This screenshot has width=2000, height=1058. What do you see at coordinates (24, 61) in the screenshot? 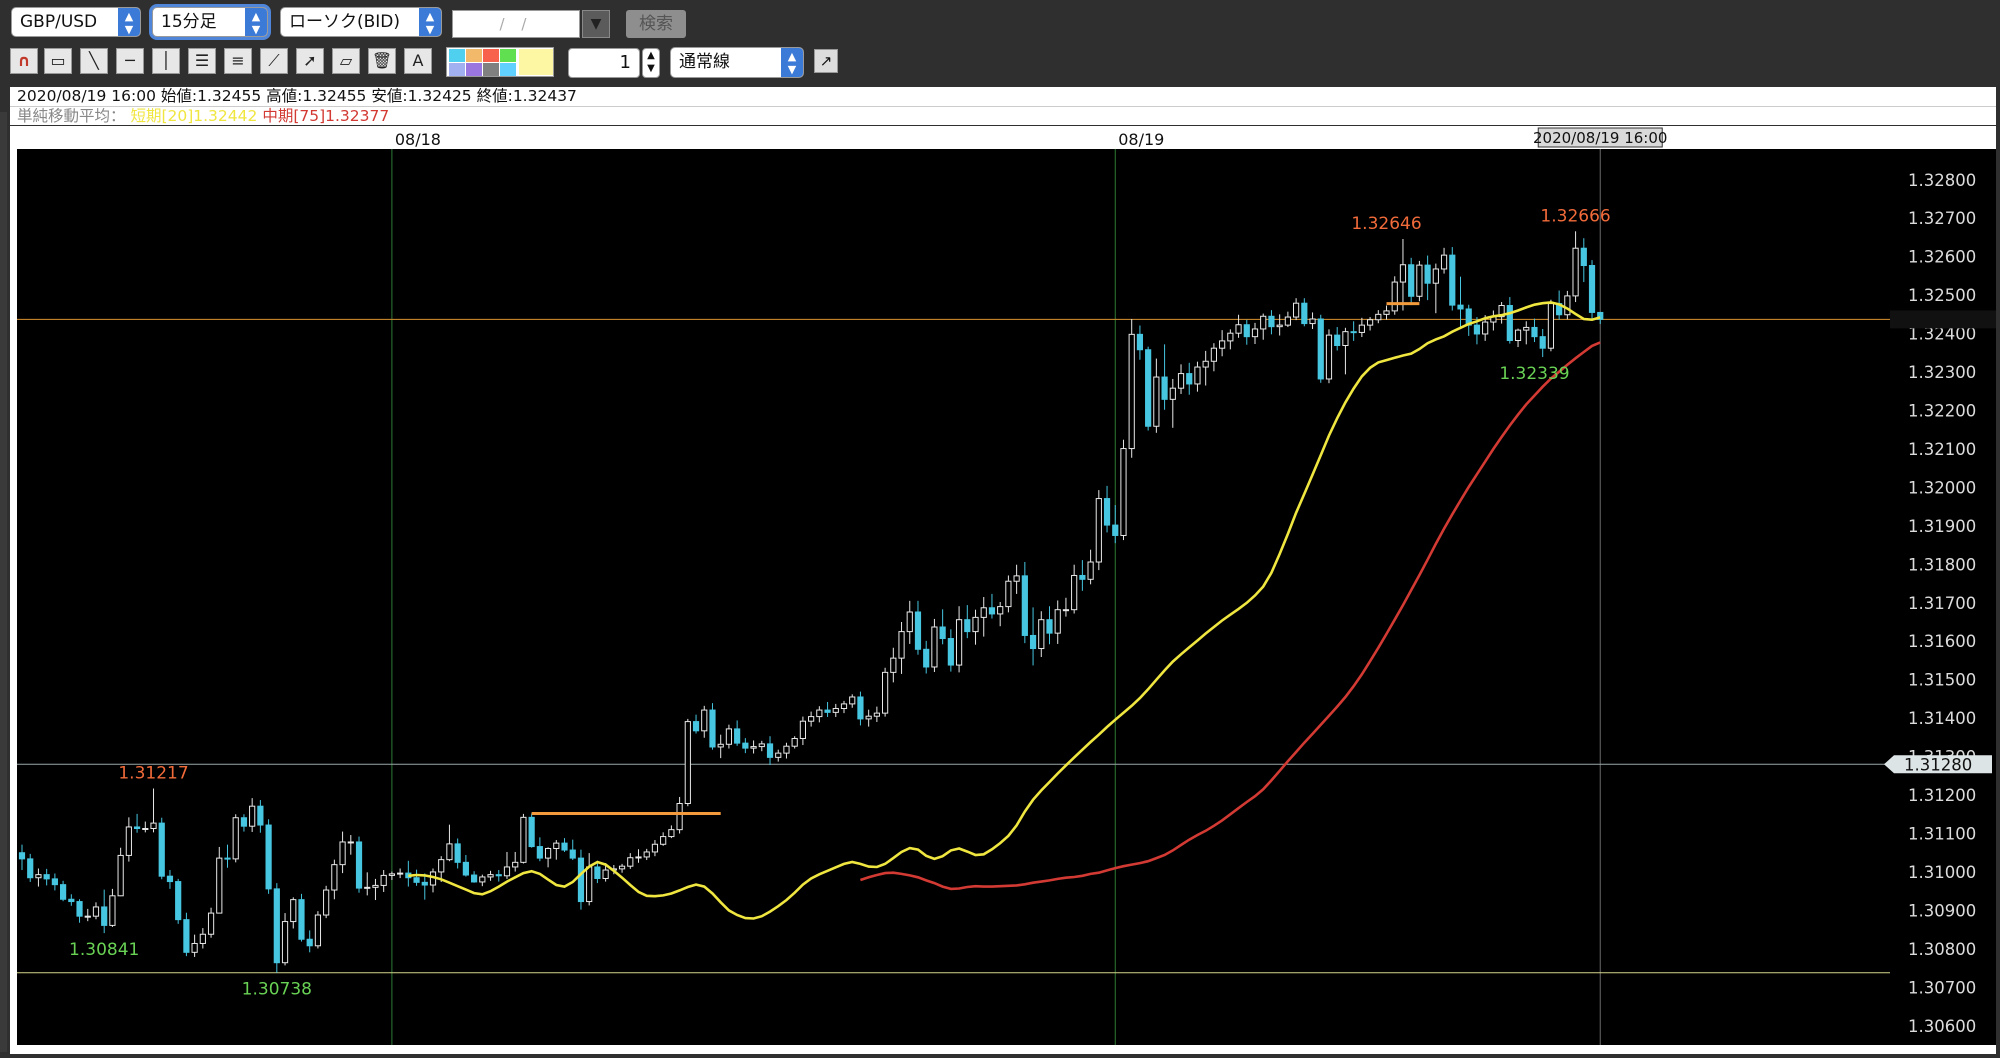
I see `magnet-tool-button: ∩` at bounding box center [24, 61].